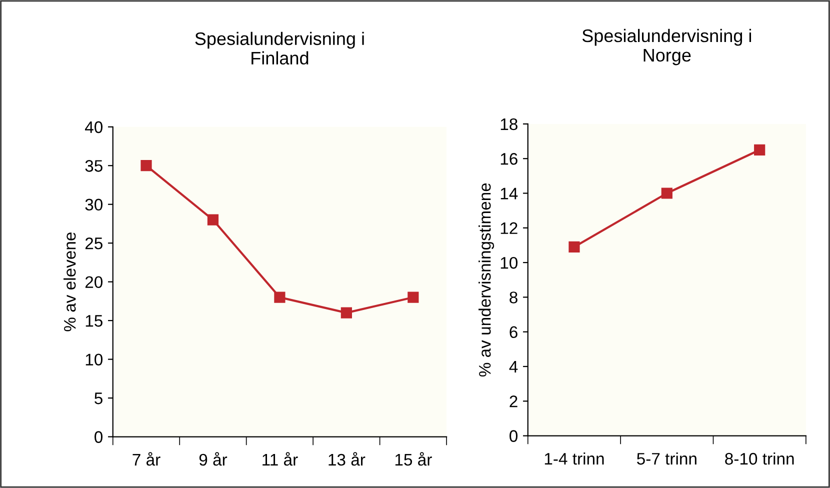 The image size is (830, 488). Describe the element at coordinates (514, 402) in the screenshot. I see `y-tick-label: 2` at that location.